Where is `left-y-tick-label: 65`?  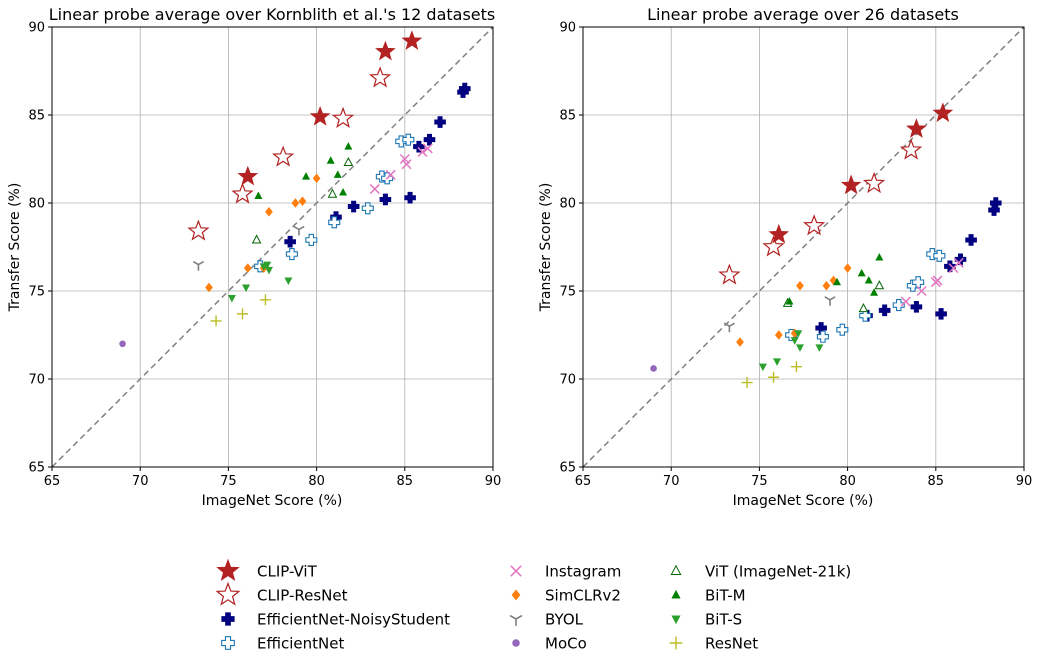
left-y-tick-label: 65 is located at coordinates (36, 468).